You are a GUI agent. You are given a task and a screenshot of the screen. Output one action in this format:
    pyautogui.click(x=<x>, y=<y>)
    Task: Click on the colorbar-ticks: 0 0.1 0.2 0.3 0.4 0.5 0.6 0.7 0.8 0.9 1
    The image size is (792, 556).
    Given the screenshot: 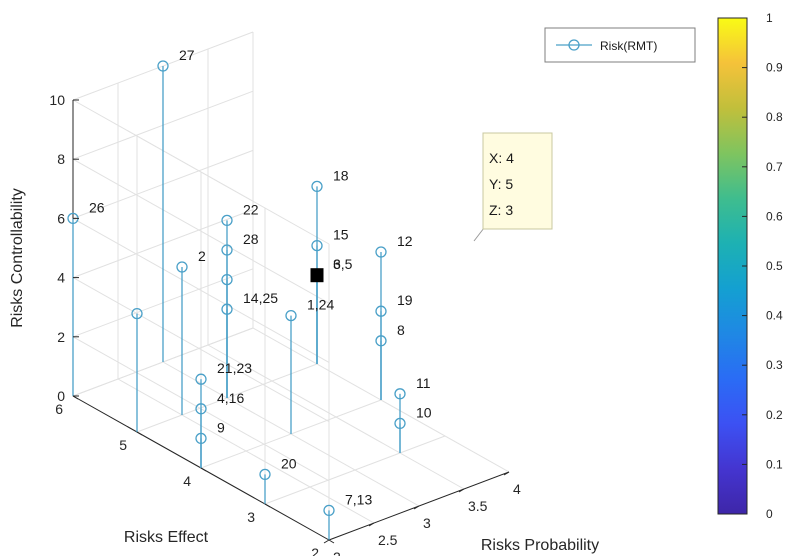 What is the action you would take?
    pyautogui.click(x=762, y=266)
    